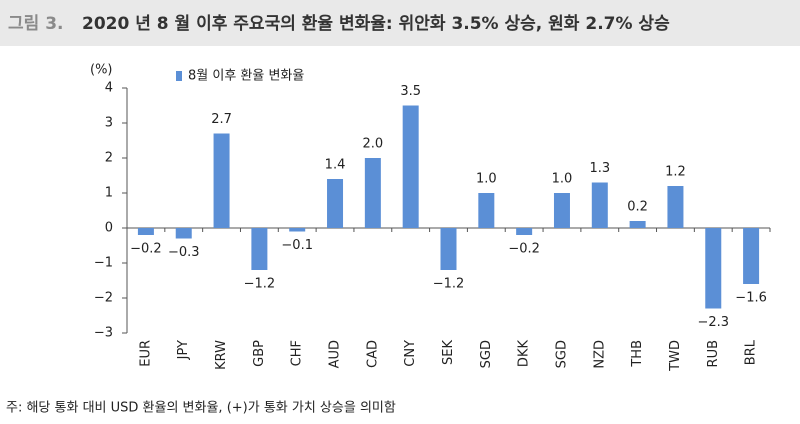 The width and height of the screenshot is (800, 424). What do you see at coordinates (335, 165) in the screenshot?
I see `value-label: 1.4` at bounding box center [335, 165].